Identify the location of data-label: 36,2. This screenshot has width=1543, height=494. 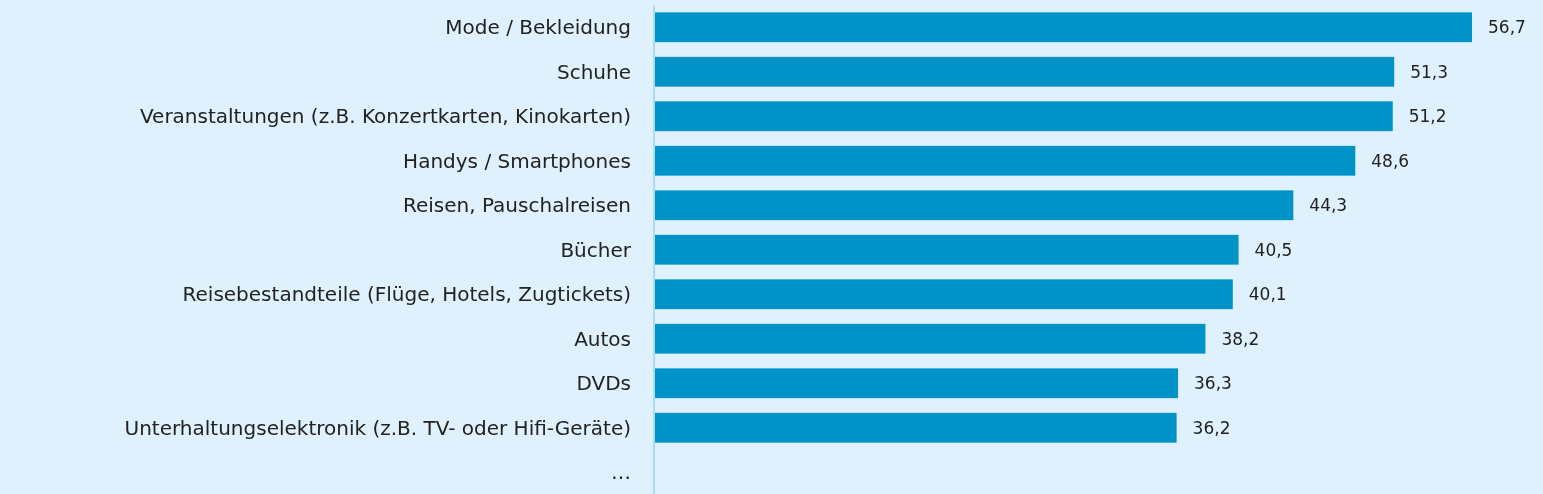
(1211, 427).